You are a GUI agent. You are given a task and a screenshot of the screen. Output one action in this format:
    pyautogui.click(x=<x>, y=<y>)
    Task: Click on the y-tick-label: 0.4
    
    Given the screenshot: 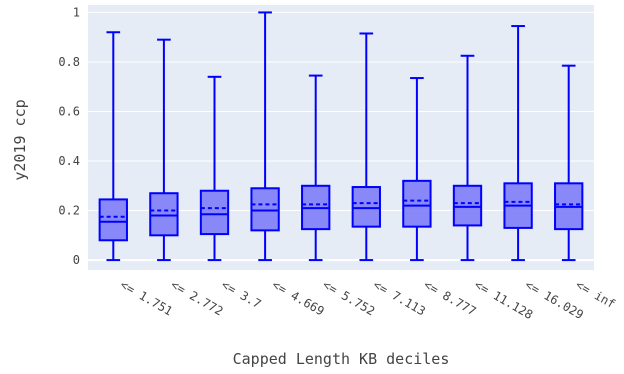 What is the action you would take?
    pyautogui.click(x=69, y=161)
    